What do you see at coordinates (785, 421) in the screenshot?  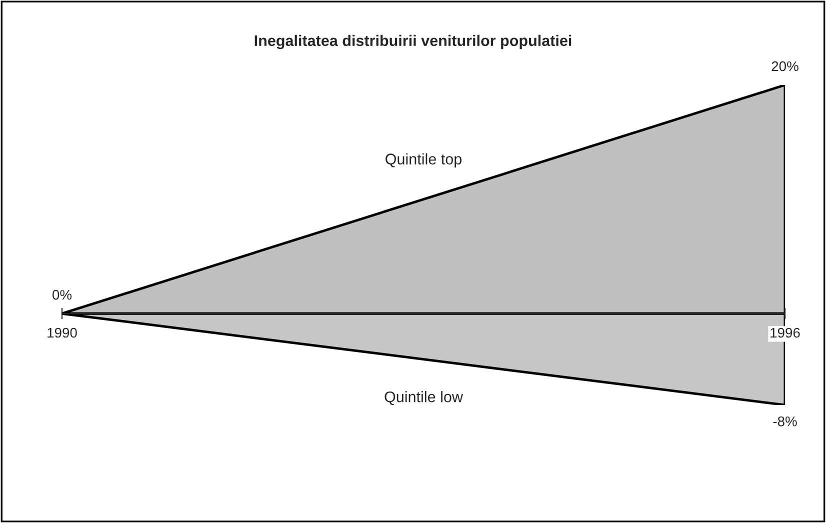 I see `data-label: -8%` at bounding box center [785, 421].